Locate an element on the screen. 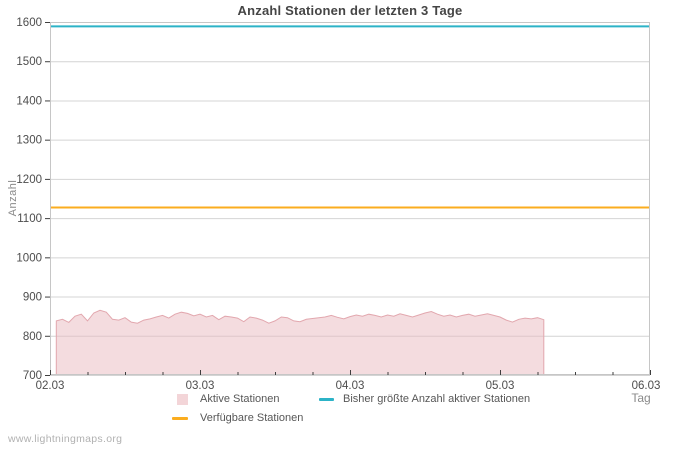  legend-label-active-stations: Aktive Stationen is located at coordinates (240, 399).